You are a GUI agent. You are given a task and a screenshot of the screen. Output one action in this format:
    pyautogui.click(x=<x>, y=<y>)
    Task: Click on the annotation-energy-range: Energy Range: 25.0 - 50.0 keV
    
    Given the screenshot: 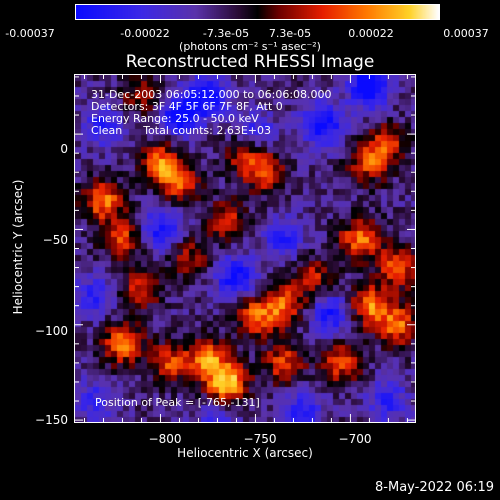 What is the action you would take?
    pyautogui.click(x=175, y=118)
    